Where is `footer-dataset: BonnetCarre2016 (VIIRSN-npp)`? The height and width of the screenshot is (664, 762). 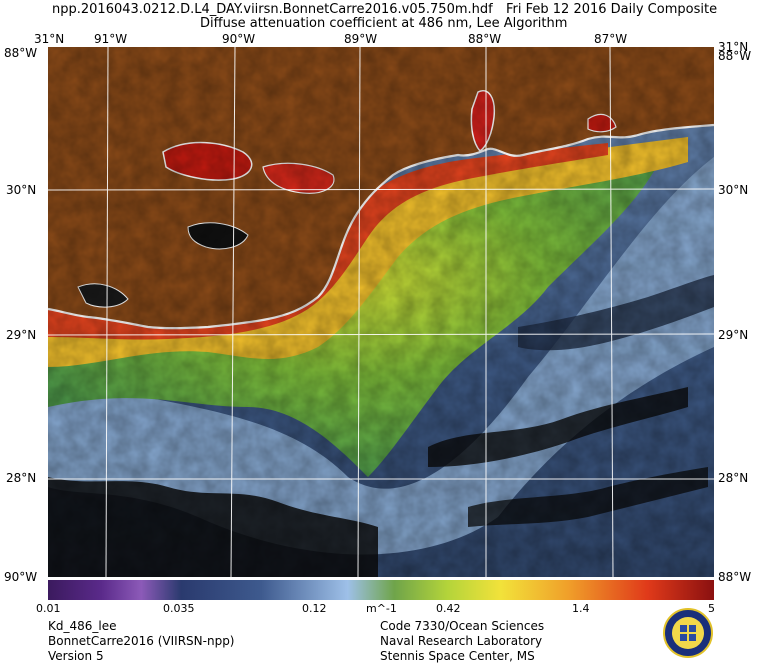
footer-dataset: BonnetCarre2016 (VIIRSN-npp) is located at coordinates (141, 641).